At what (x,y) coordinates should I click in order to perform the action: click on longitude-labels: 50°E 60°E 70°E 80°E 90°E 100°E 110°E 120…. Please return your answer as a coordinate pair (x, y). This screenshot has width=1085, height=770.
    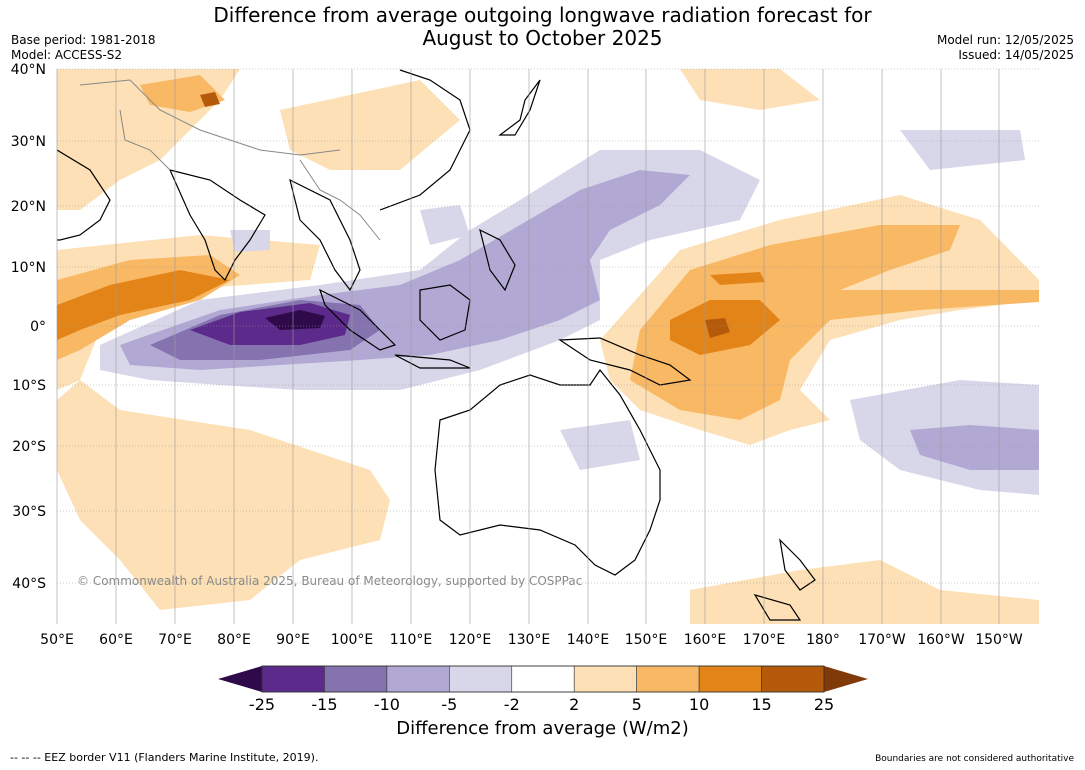
    Looking at the image, I should click on (531, 640).